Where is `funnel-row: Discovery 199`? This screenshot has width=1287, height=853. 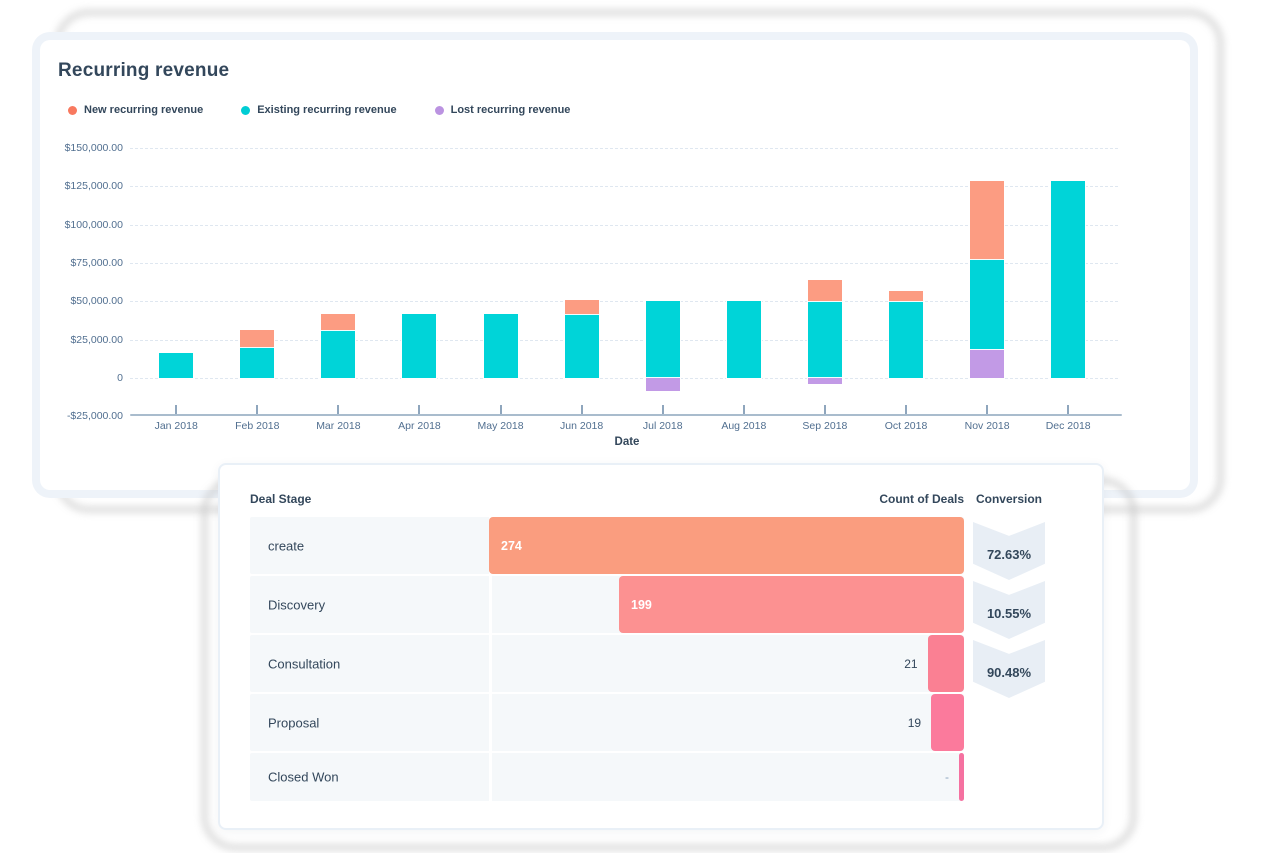
funnel-row: Discovery 199 is located at coordinates (607, 604).